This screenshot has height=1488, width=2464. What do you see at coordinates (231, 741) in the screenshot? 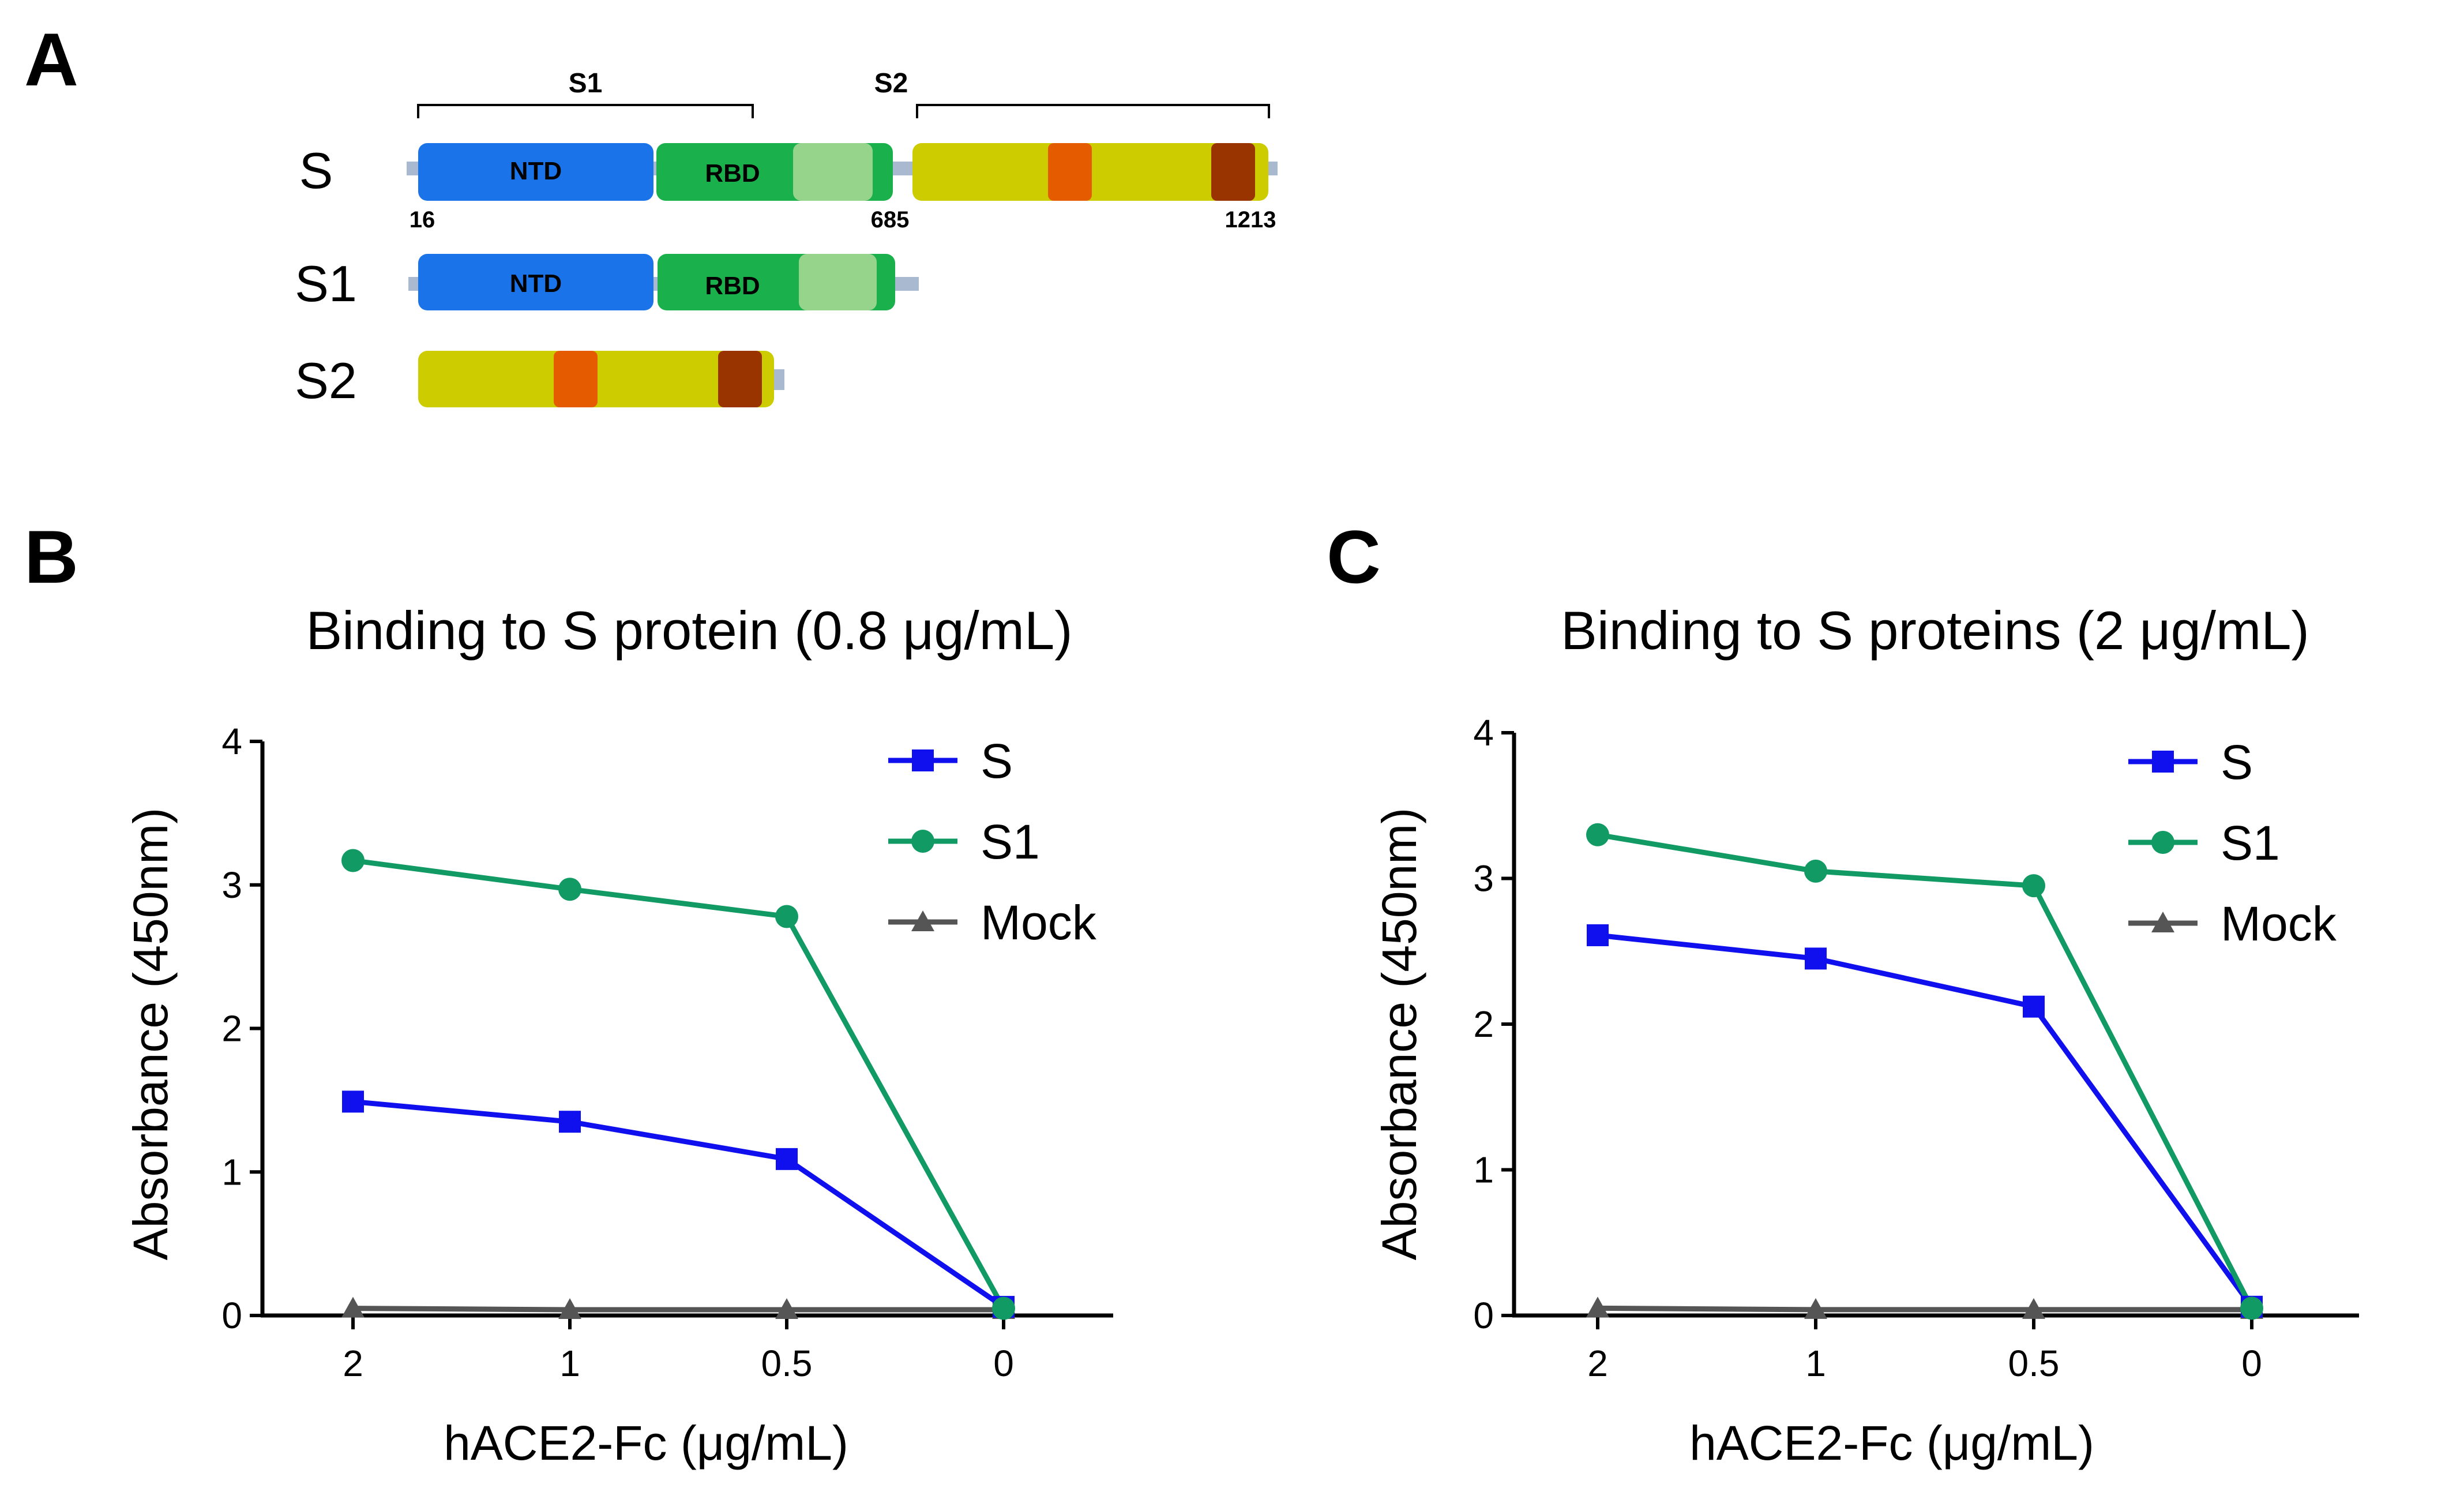
I see `chart-b-y-tick-label: 4` at bounding box center [231, 741].